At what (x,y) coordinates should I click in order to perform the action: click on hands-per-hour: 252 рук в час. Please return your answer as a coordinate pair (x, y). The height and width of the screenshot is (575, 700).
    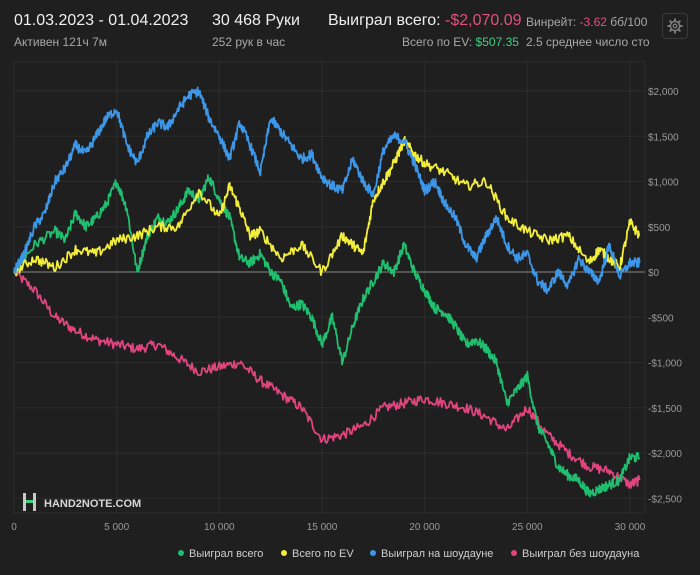
    Looking at the image, I should click on (249, 42).